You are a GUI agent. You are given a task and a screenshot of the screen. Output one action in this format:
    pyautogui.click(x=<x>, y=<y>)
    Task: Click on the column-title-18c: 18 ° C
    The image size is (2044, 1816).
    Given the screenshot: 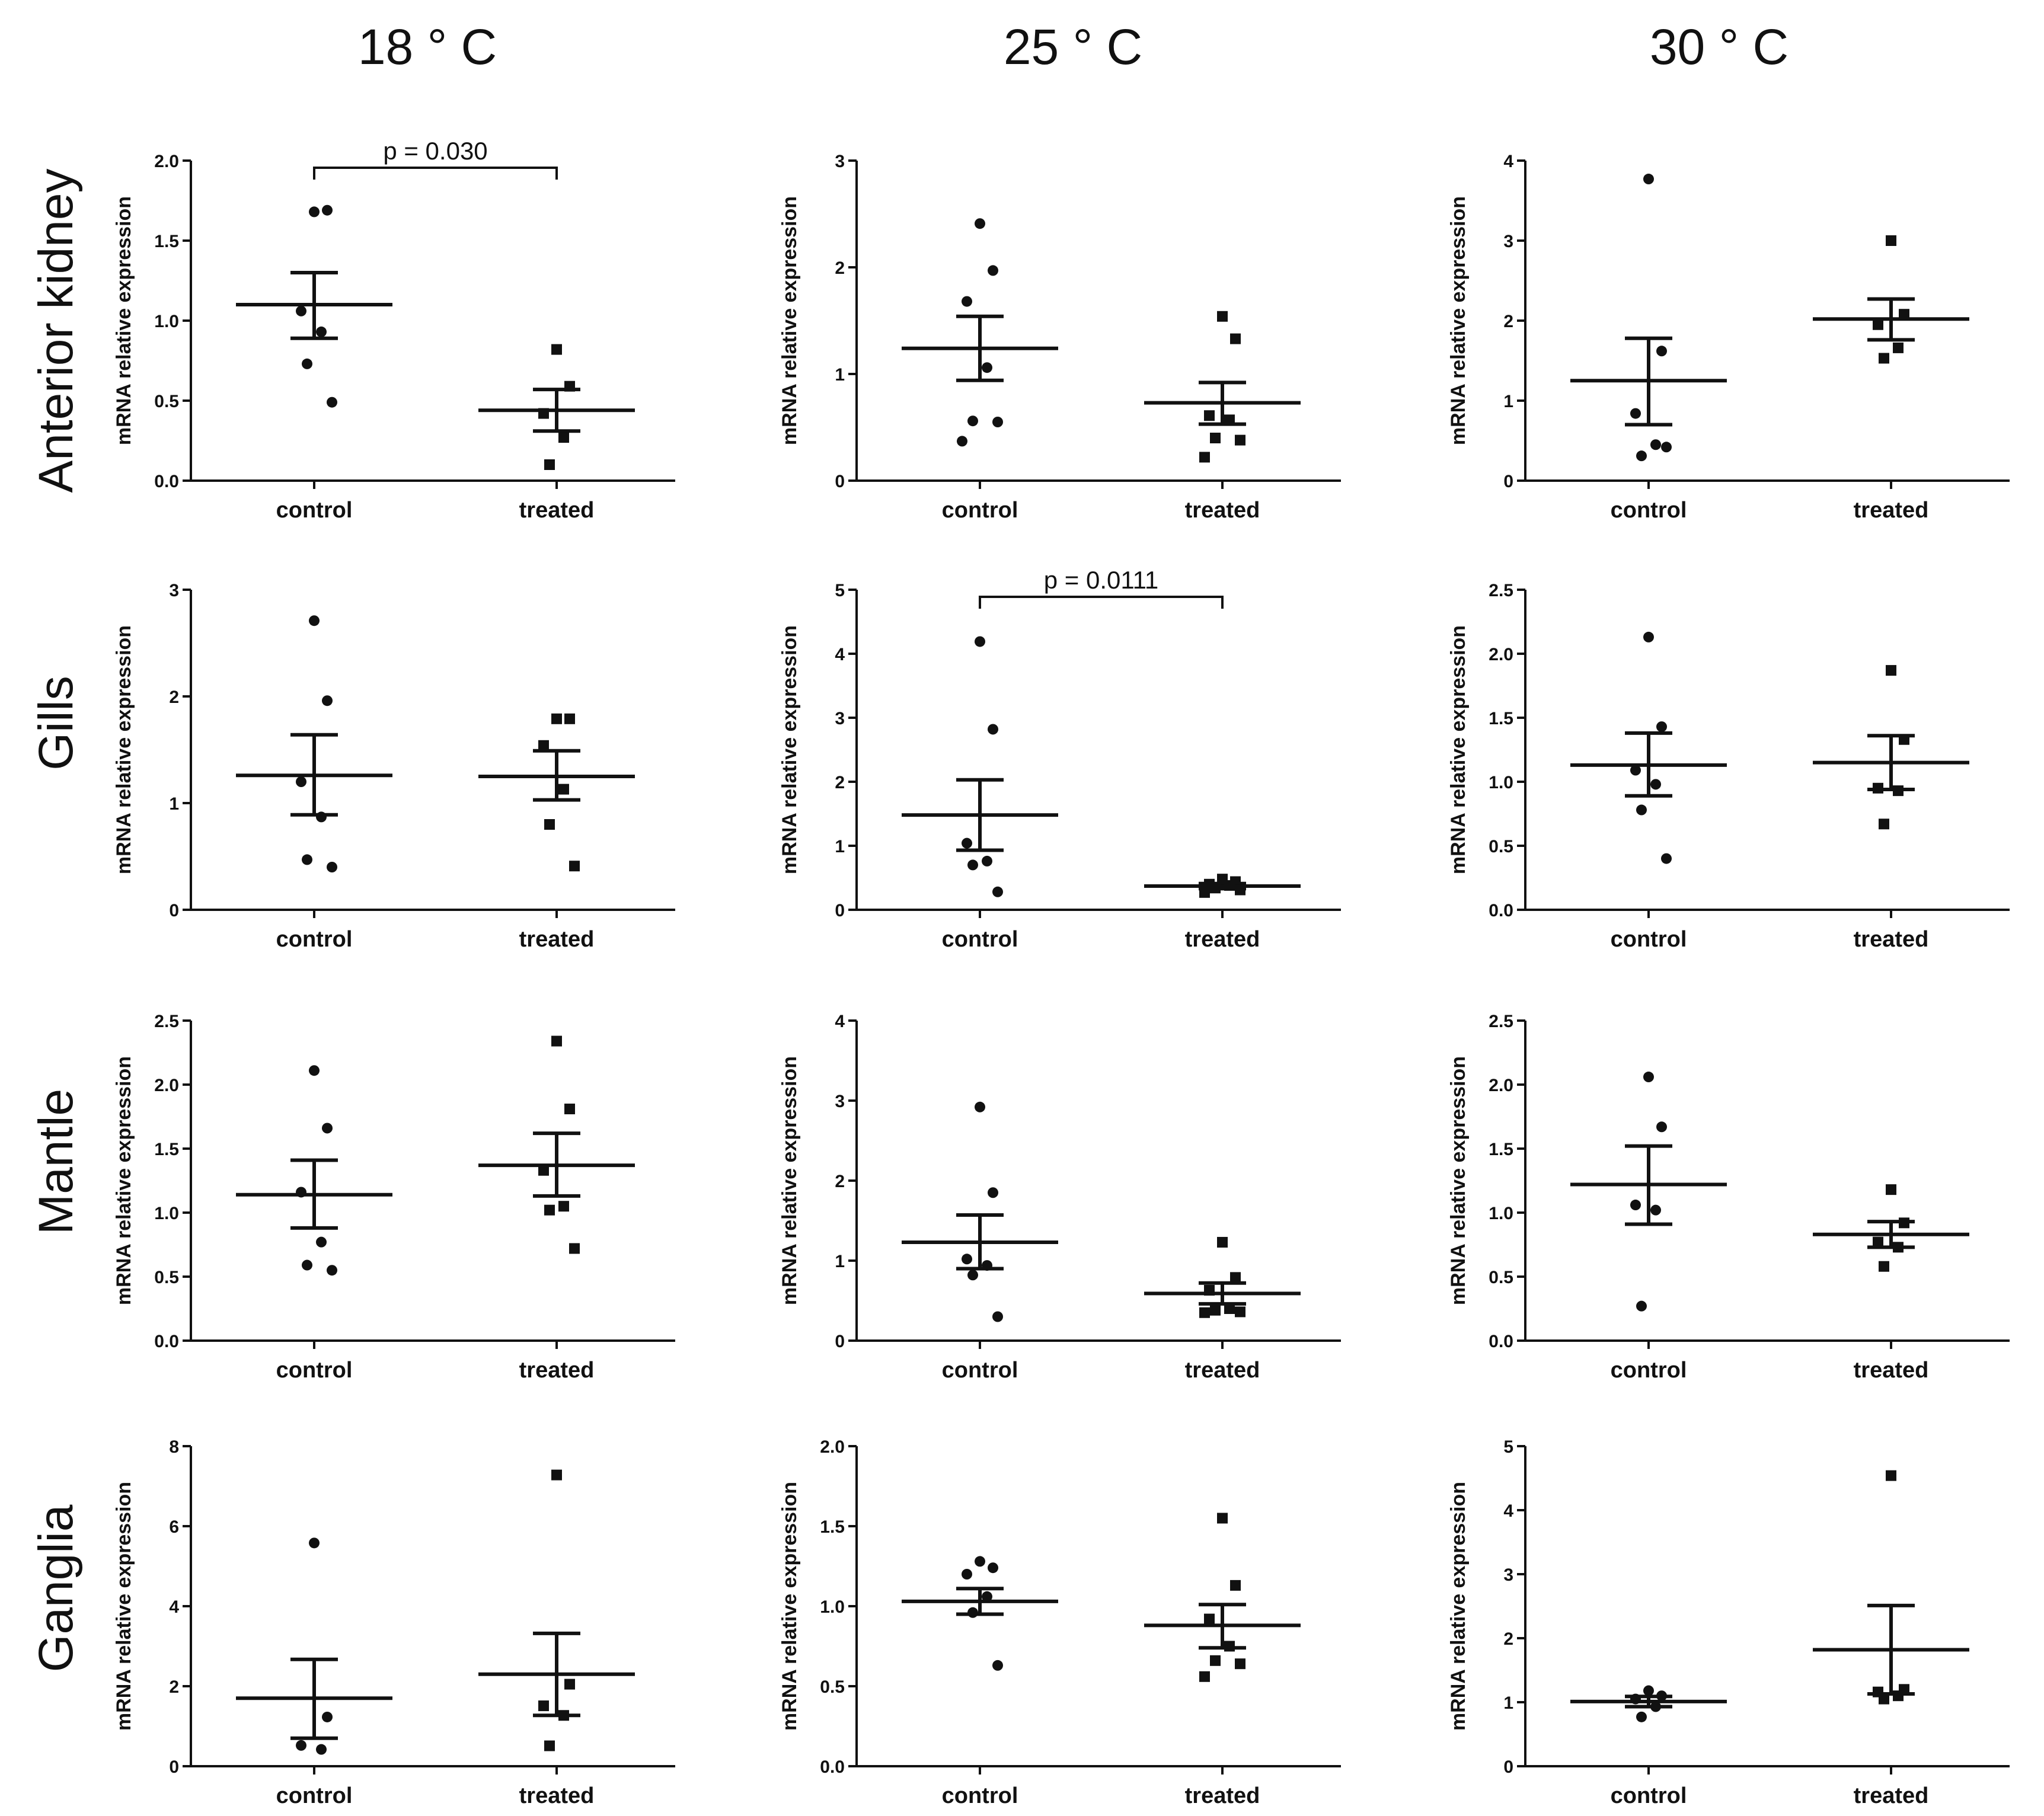 What is the action you would take?
    pyautogui.click(x=428, y=47)
    